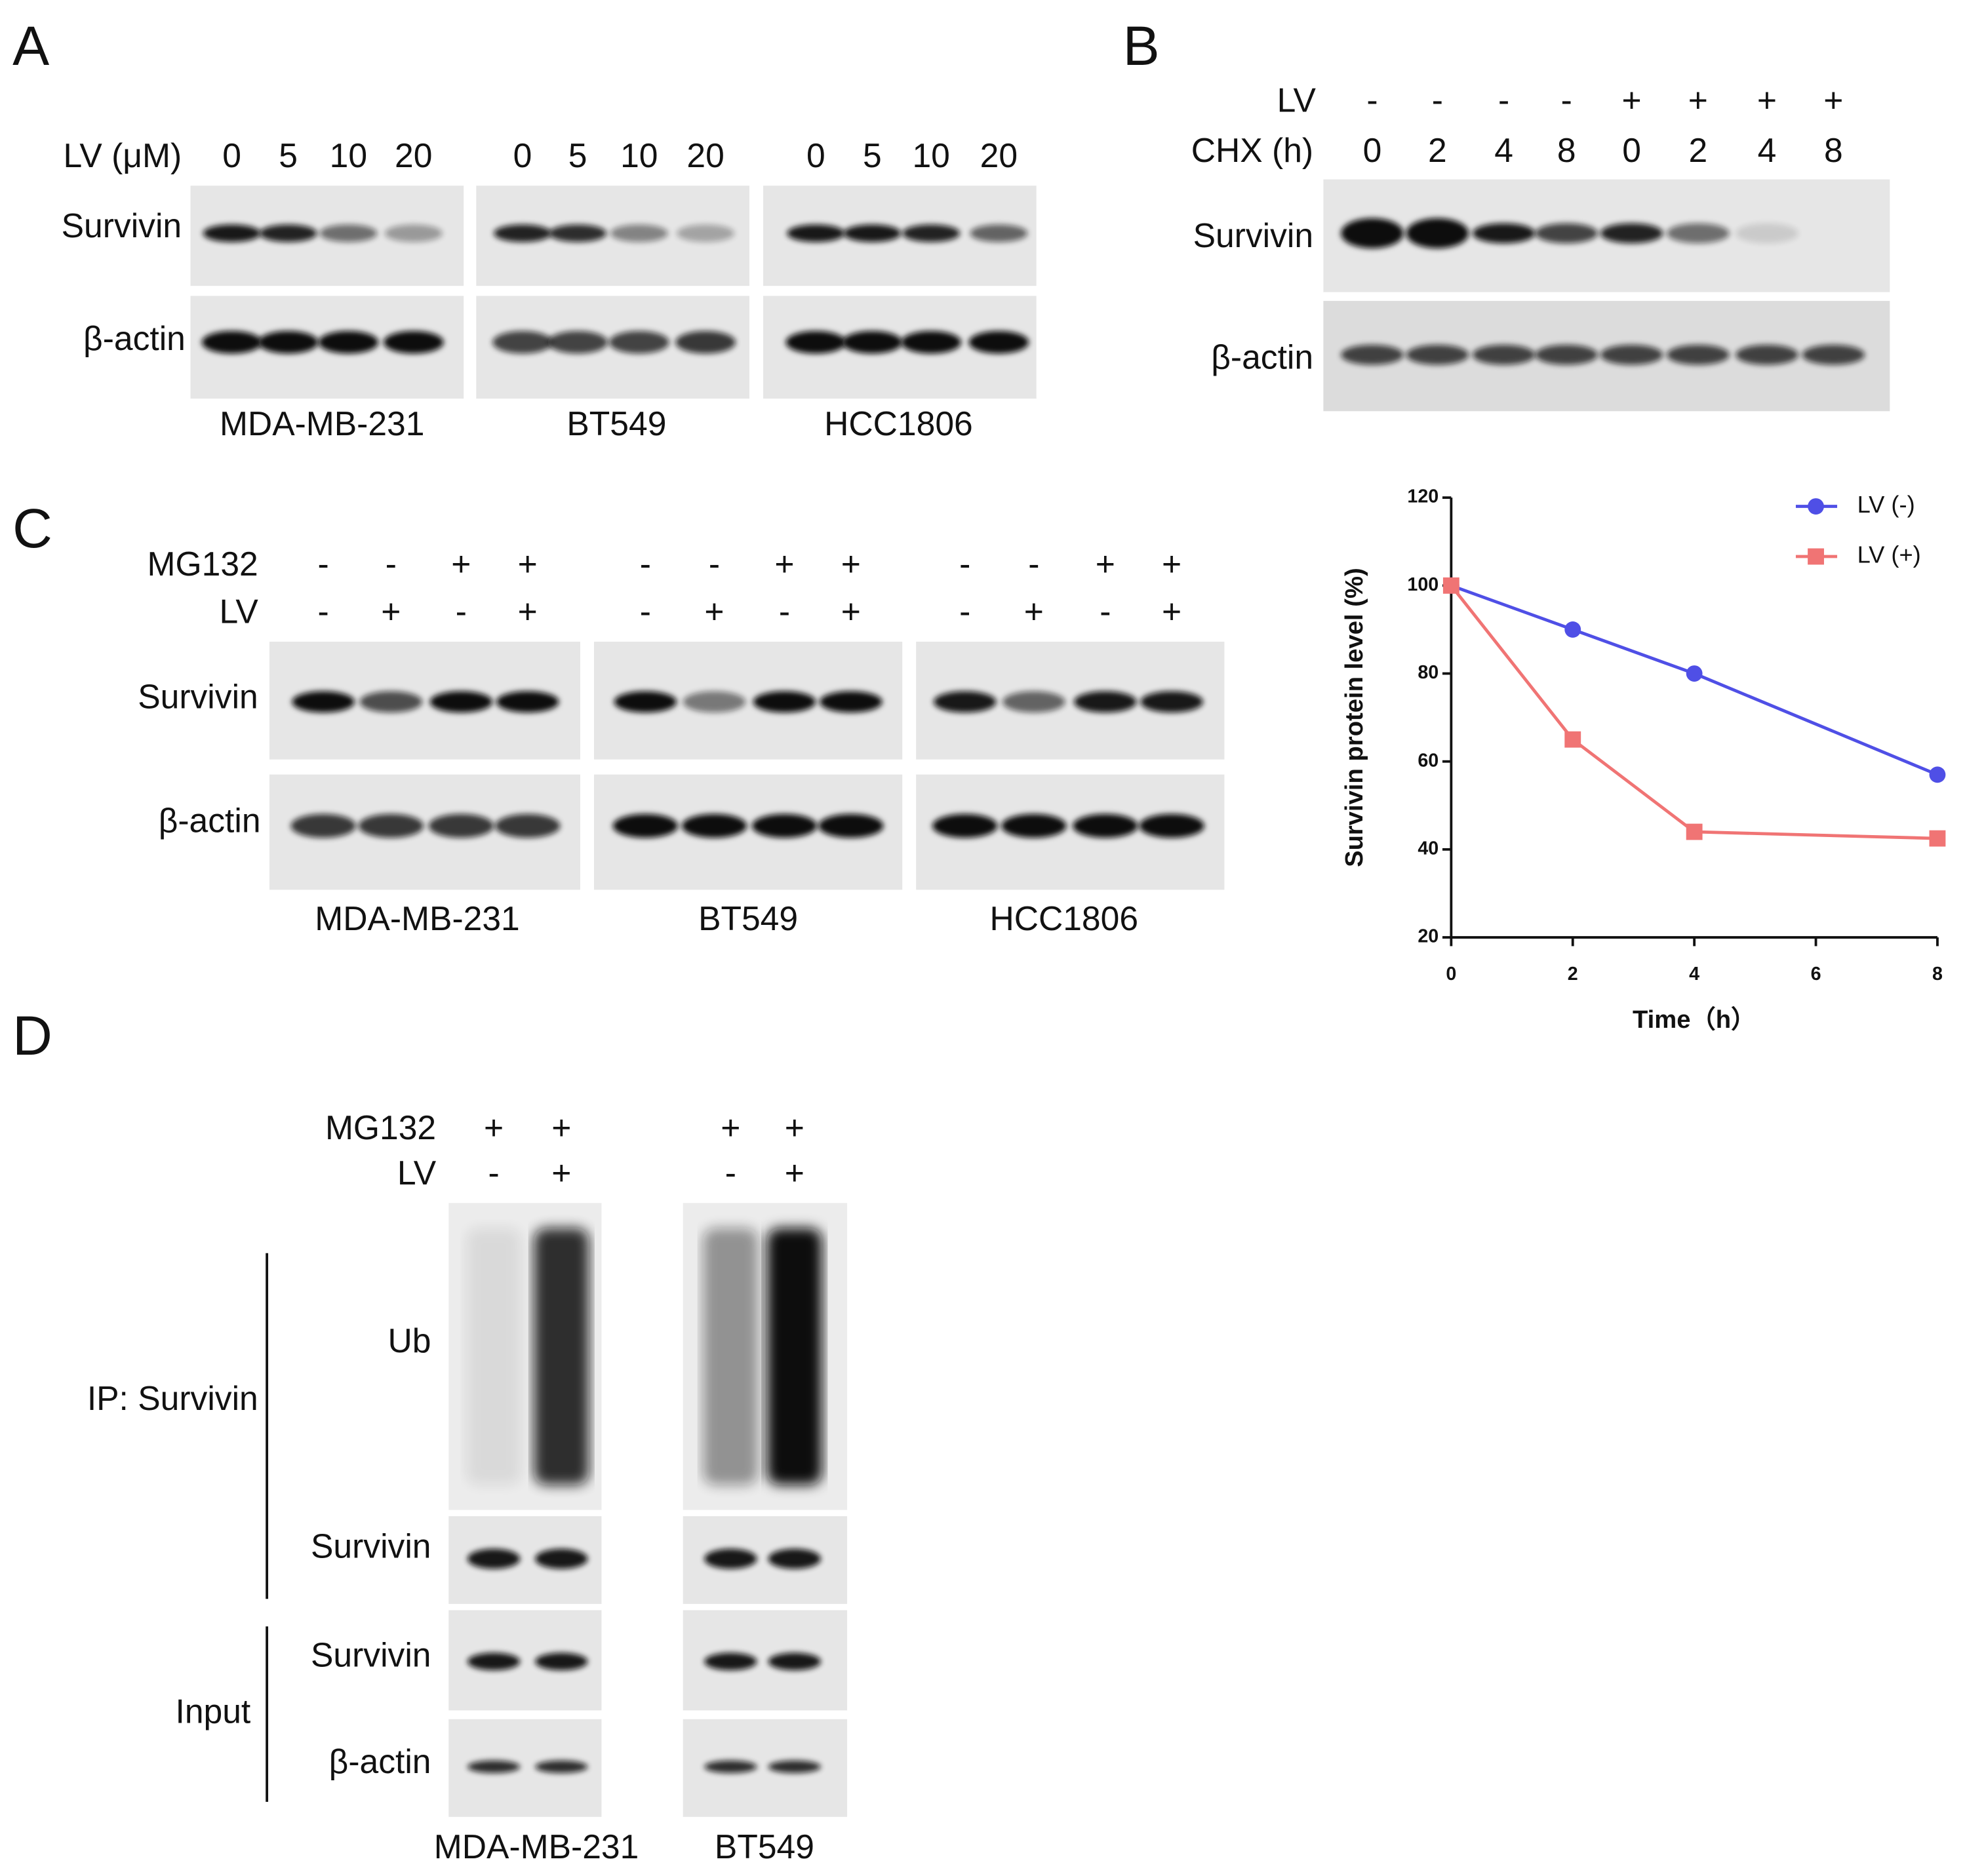 The height and width of the screenshot is (1876, 1965). I want to click on data-line, so click(1694, 680).